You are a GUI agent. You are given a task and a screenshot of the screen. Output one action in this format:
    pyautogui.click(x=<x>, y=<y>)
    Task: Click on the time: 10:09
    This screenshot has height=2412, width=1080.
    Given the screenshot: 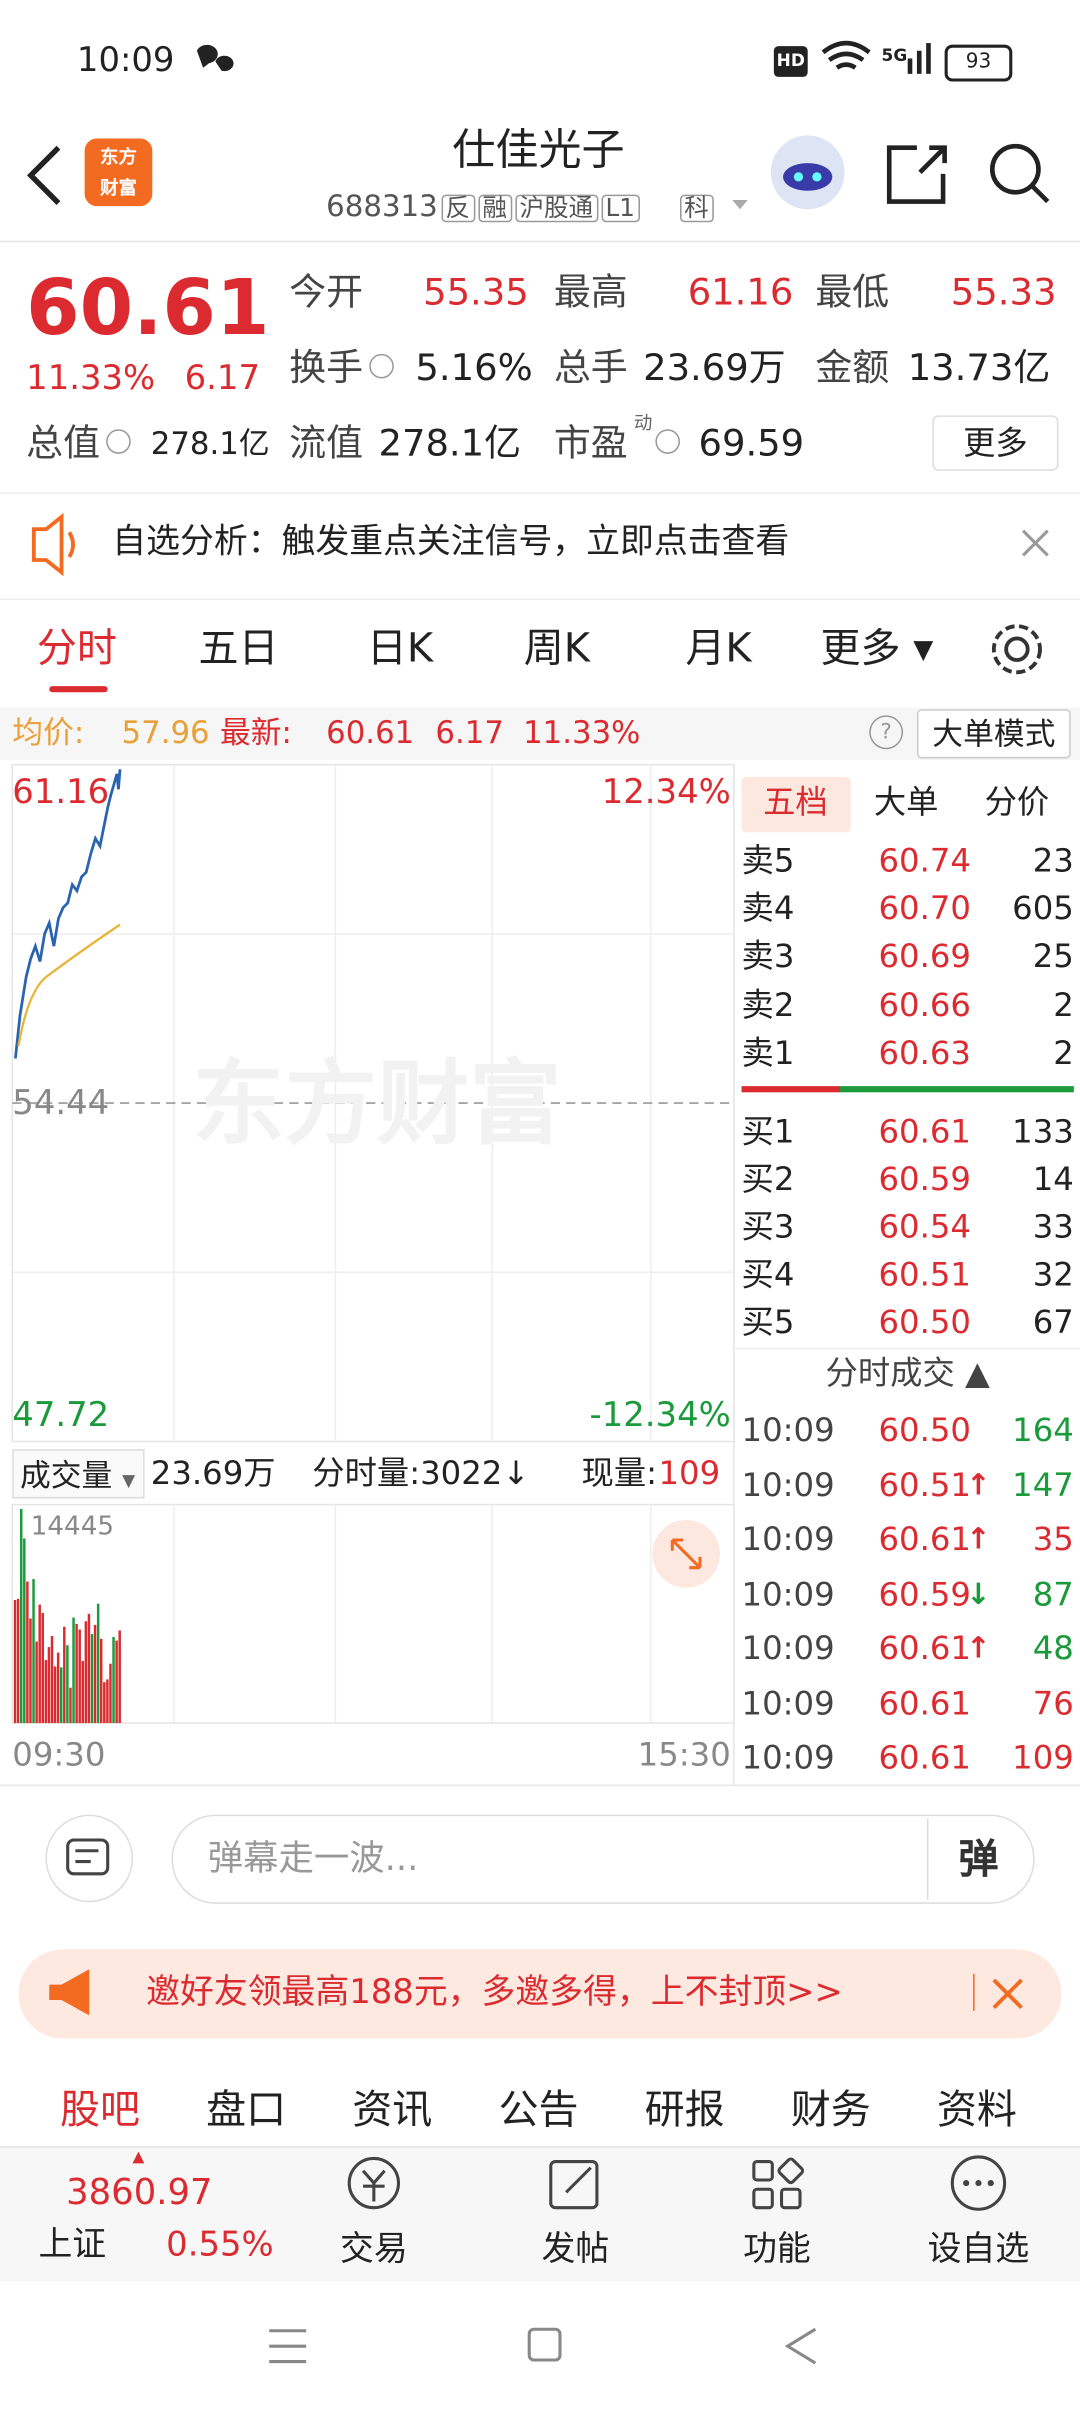 What is the action you would take?
    pyautogui.click(x=125, y=60)
    